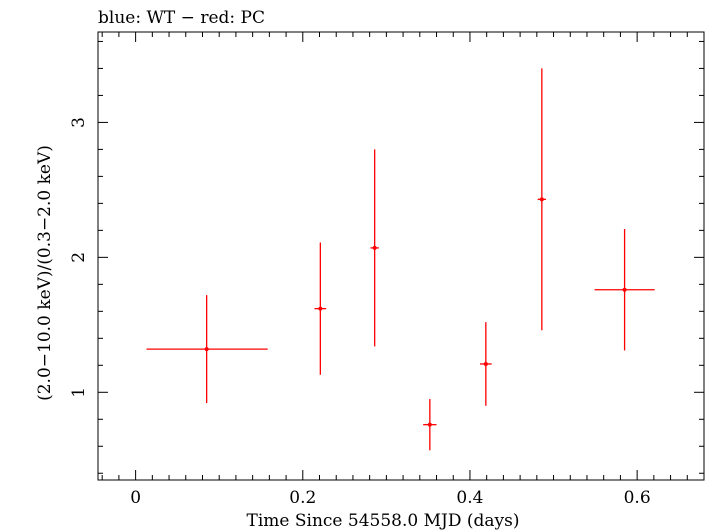  Describe the element at coordinates (45, 273) in the screenshot. I see `y-axis-label: (2.0−10.0 keV)/(0.3−2.0 keV)` at that location.